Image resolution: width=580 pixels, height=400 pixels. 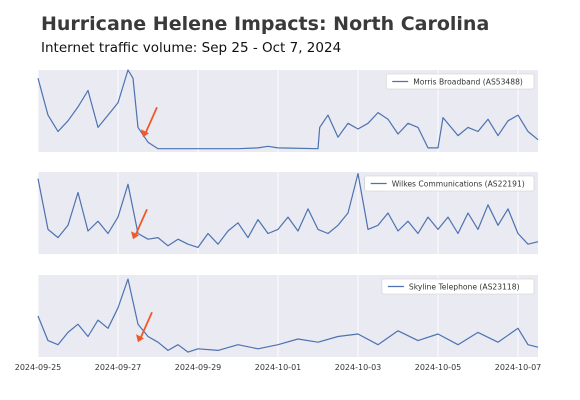 I want to click on x-tick-label: 2024-10-01, so click(x=278, y=367).